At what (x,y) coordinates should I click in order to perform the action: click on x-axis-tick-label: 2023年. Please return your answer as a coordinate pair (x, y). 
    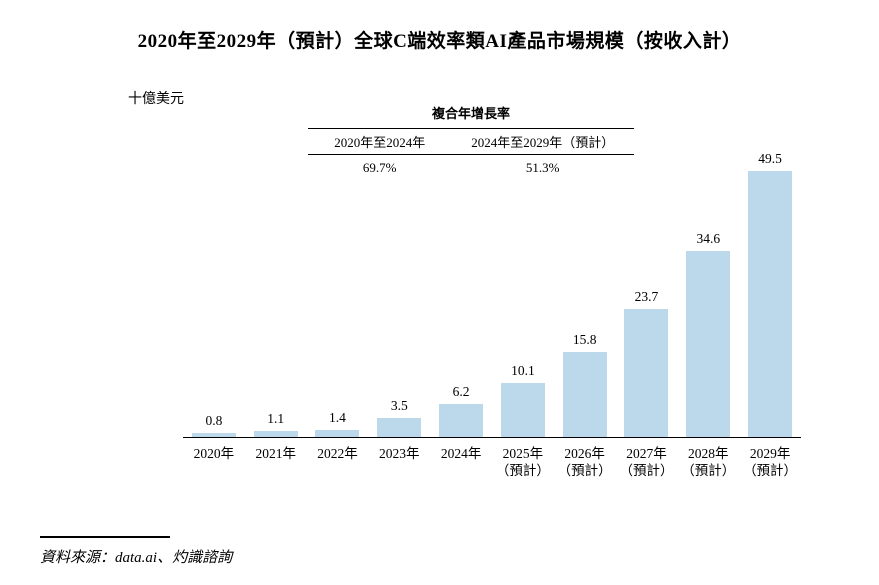
    Looking at the image, I should click on (399, 453).